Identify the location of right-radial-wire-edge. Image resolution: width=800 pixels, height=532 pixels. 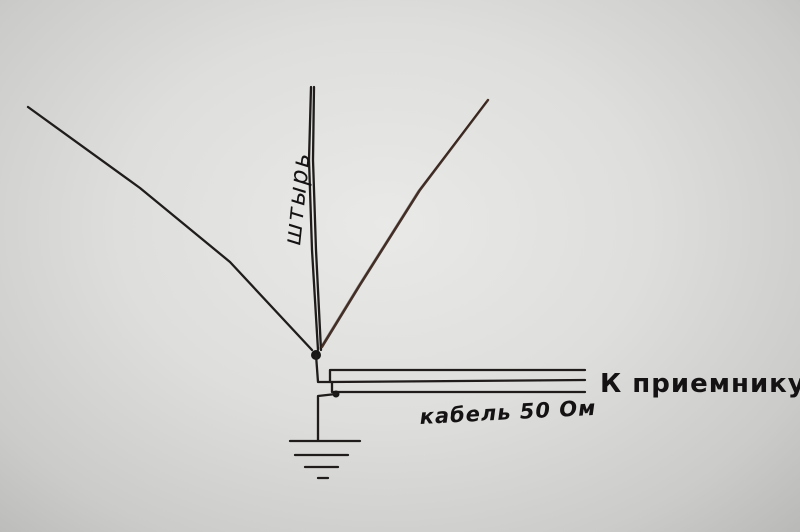
(403, 225).